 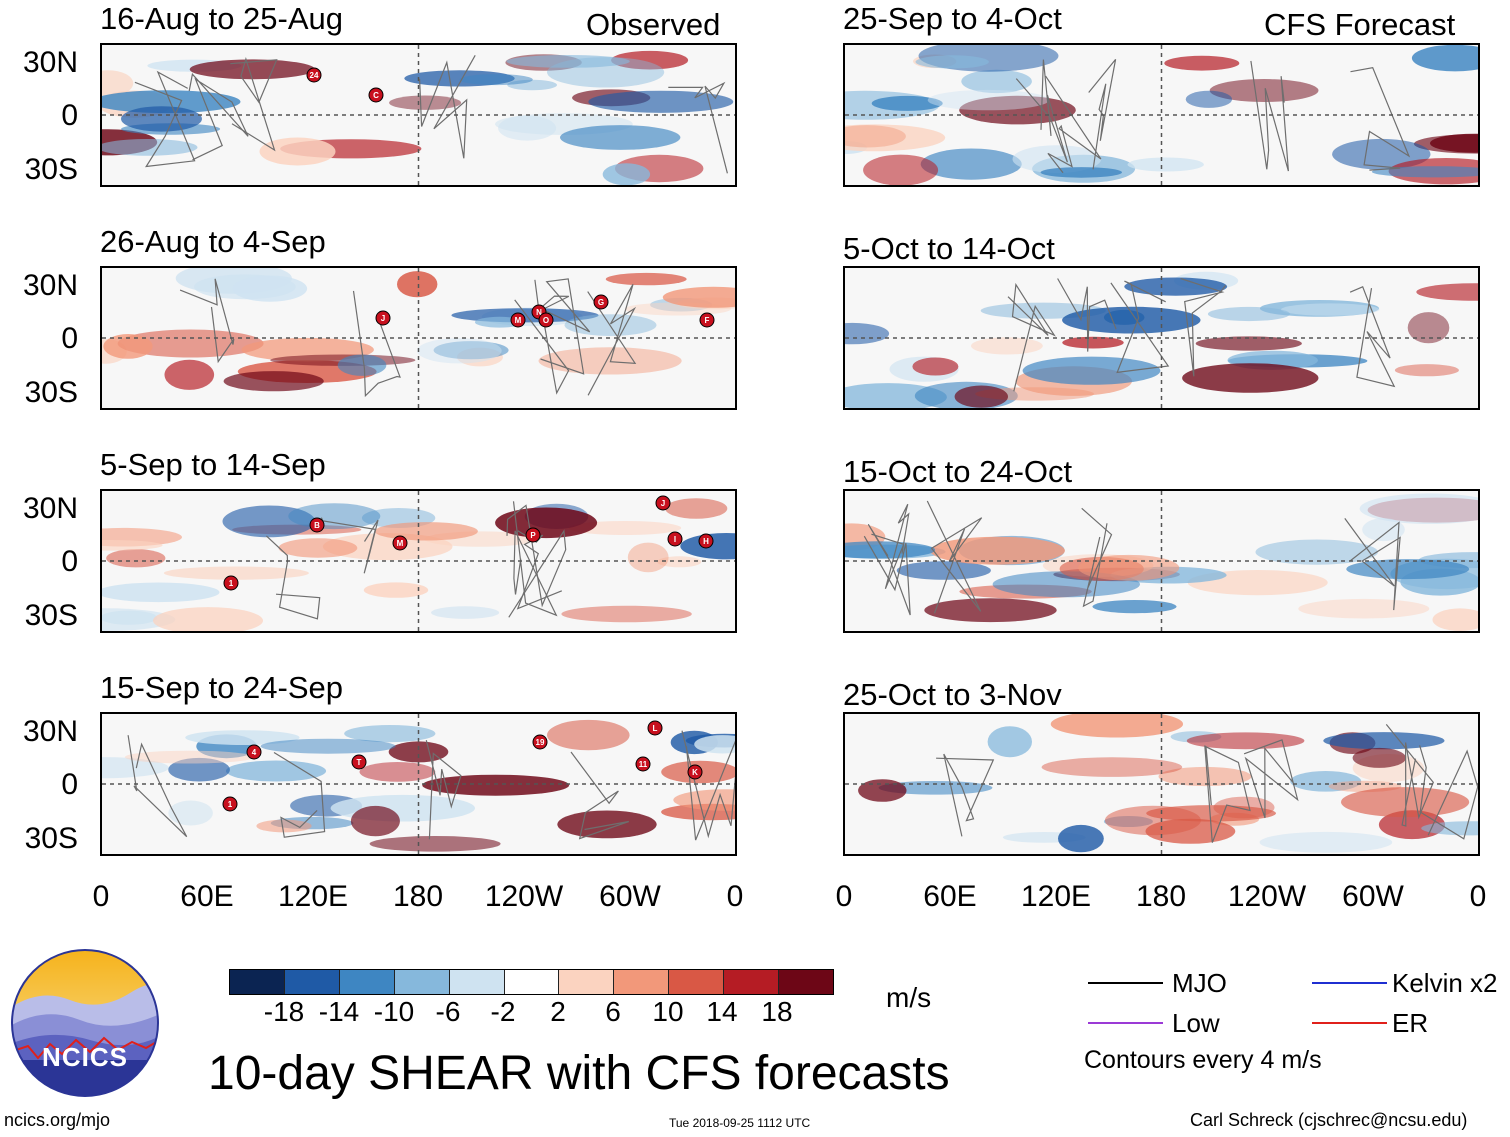 I want to click on storm-marker: 24, so click(x=314, y=75).